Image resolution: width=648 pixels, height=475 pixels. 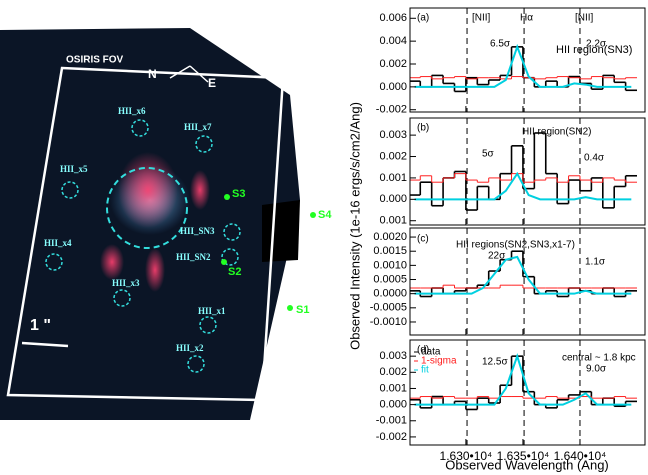 What do you see at coordinates (393, 41) in the screenshot?
I see `y-tick-label: 0.004` at bounding box center [393, 41].